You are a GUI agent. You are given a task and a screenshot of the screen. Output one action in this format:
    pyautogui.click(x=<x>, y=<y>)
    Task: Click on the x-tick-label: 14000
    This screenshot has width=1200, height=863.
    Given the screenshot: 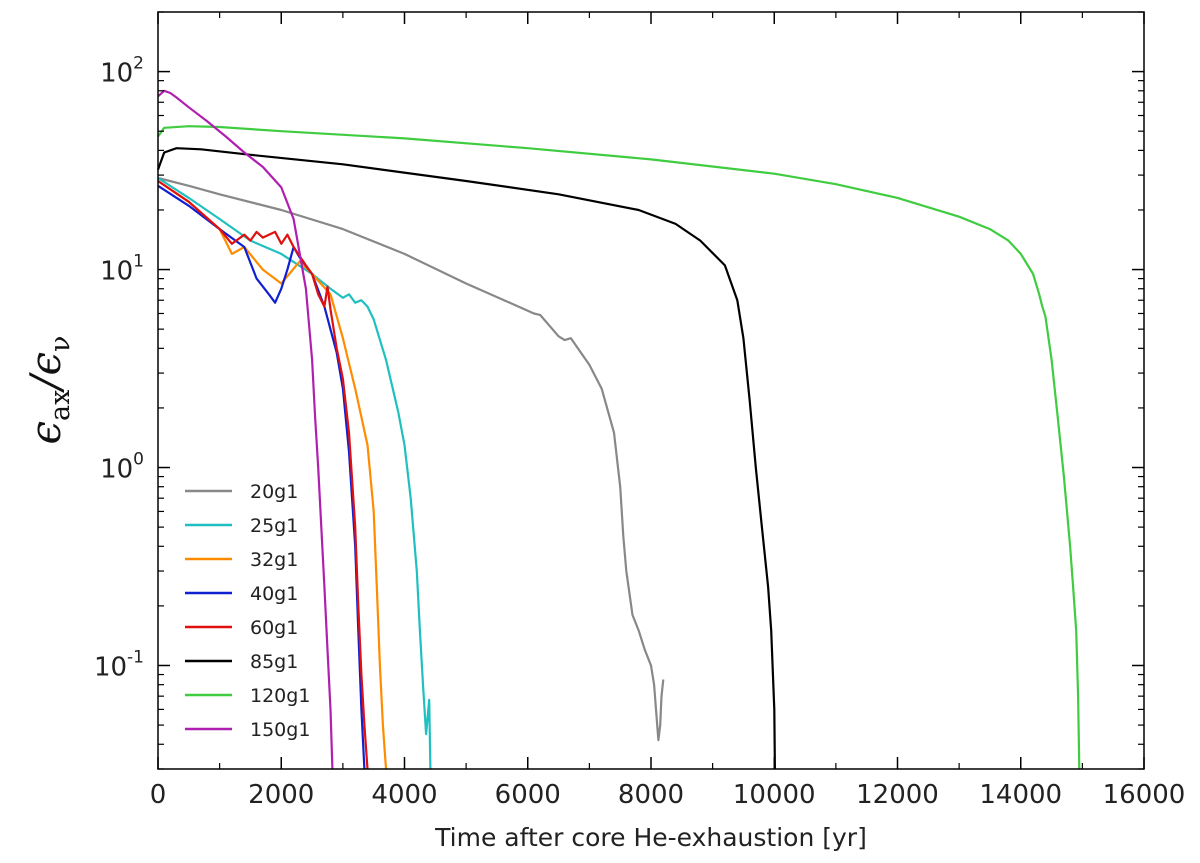 What is the action you would take?
    pyautogui.click(x=1020, y=795)
    